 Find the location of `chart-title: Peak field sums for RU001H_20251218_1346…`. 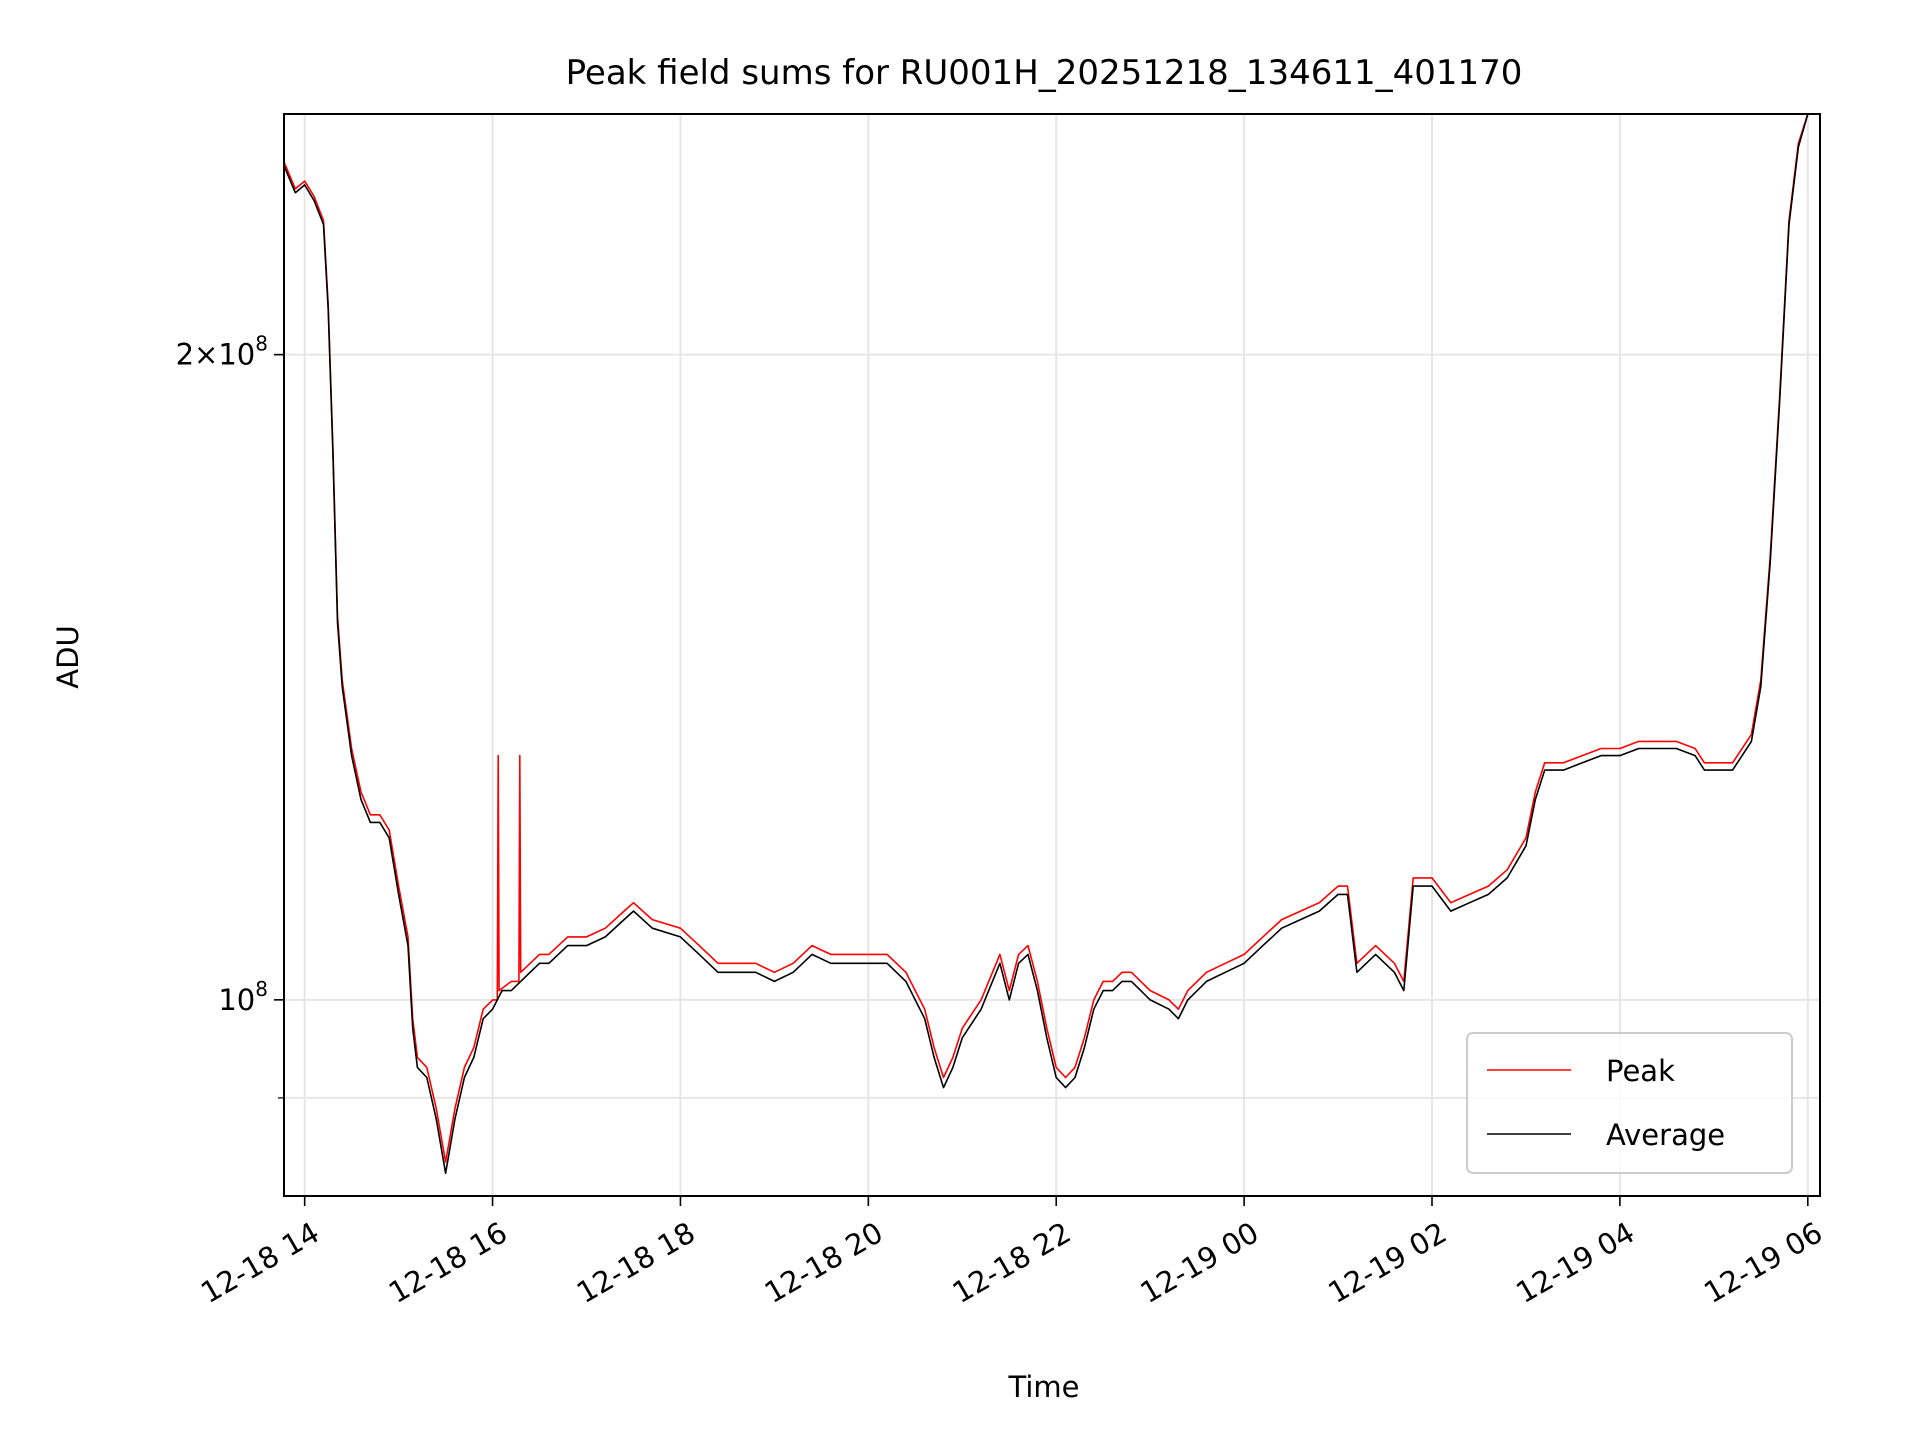

chart-title: Peak field sums for RU001H_20251218_1346… is located at coordinates (1044, 73).